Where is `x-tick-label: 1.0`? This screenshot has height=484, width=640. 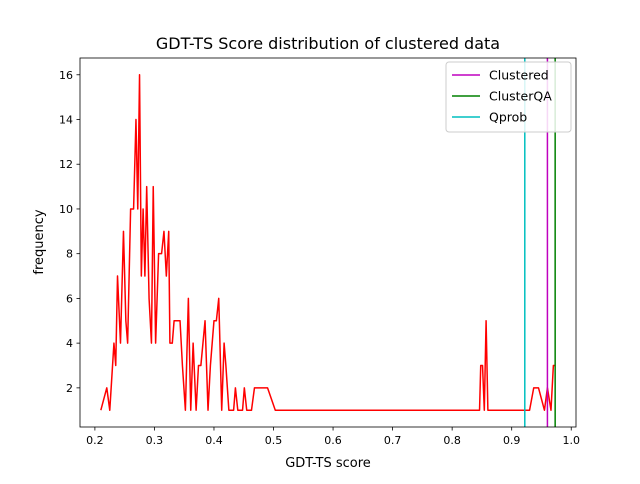
x-tick-label: 1.0 is located at coordinates (571, 440).